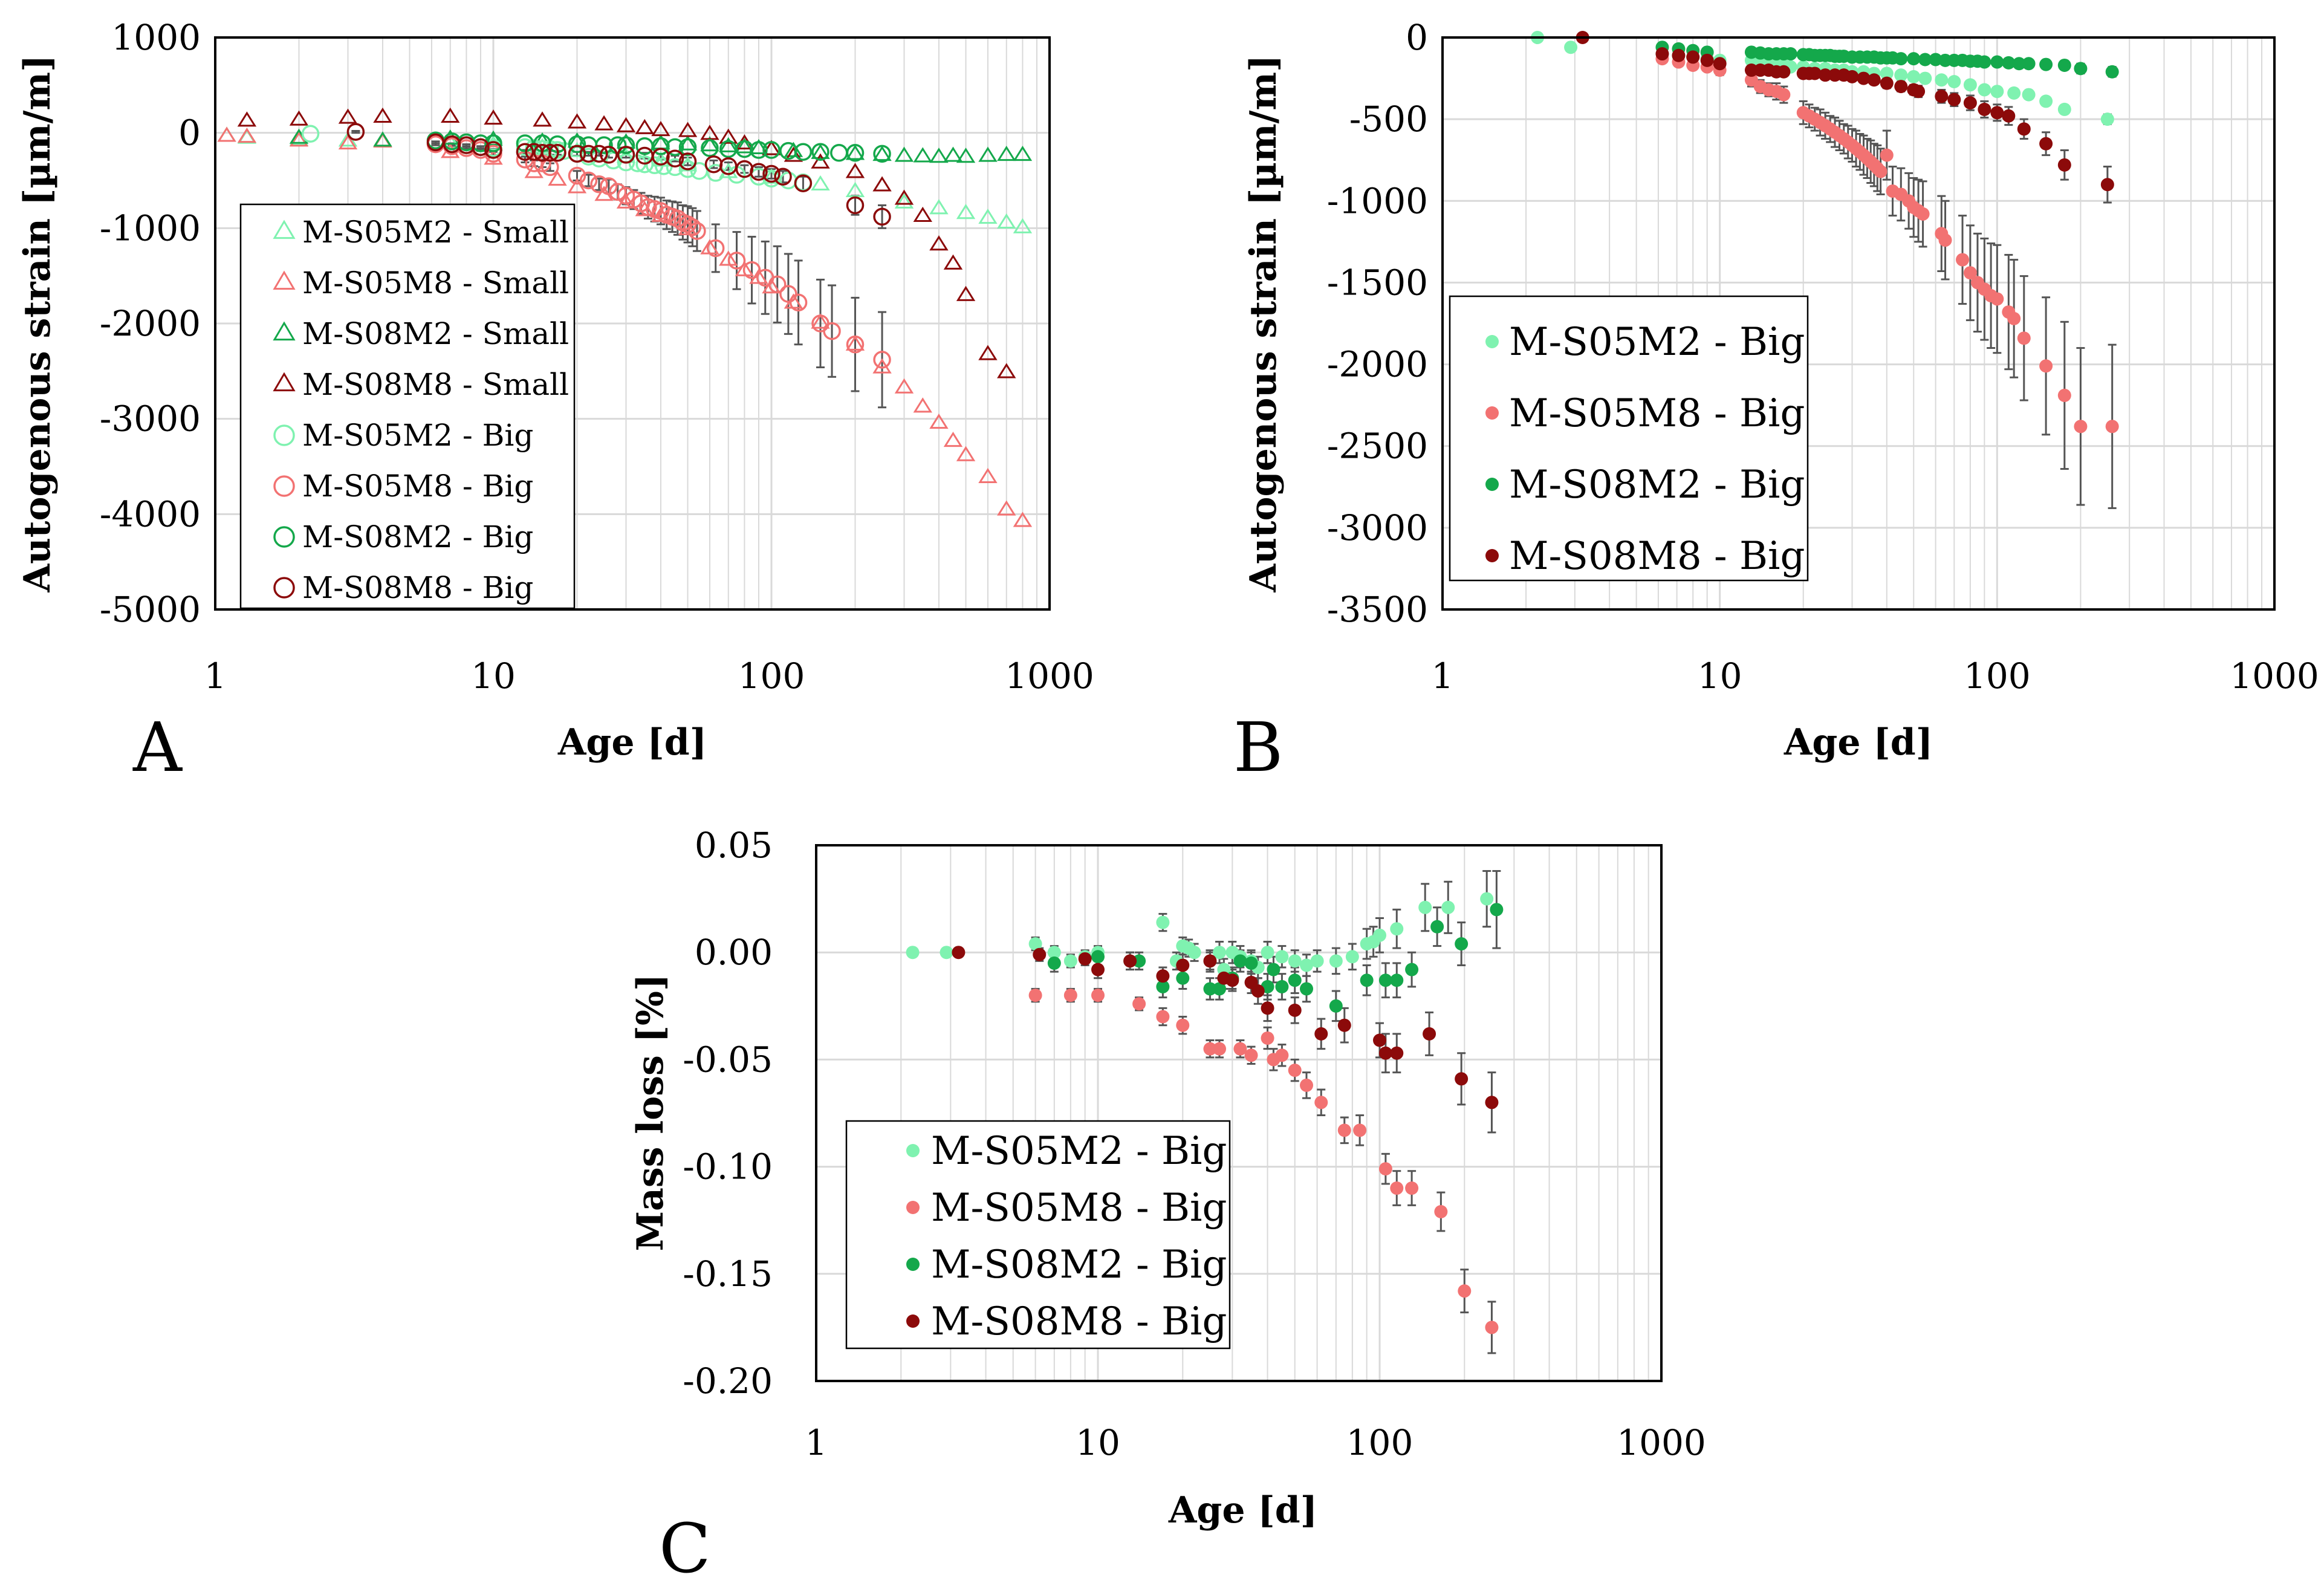 The width and height of the screenshot is (2324, 1592). Describe the element at coordinates (771, 676) in the screenshot. I see `x-tick-label: 100` at that location.